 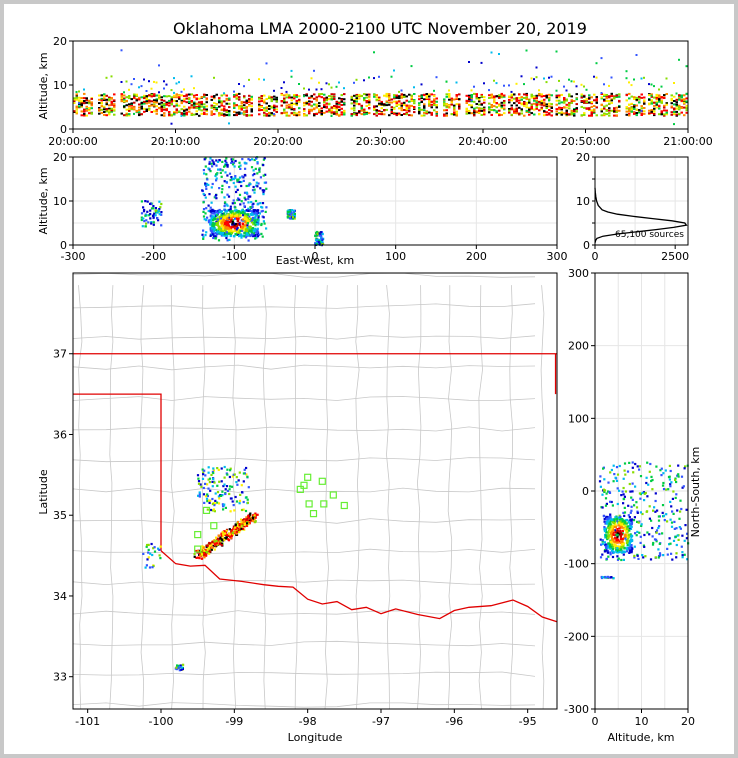 I want to click on state-boundary, so click(x=117, y=472).